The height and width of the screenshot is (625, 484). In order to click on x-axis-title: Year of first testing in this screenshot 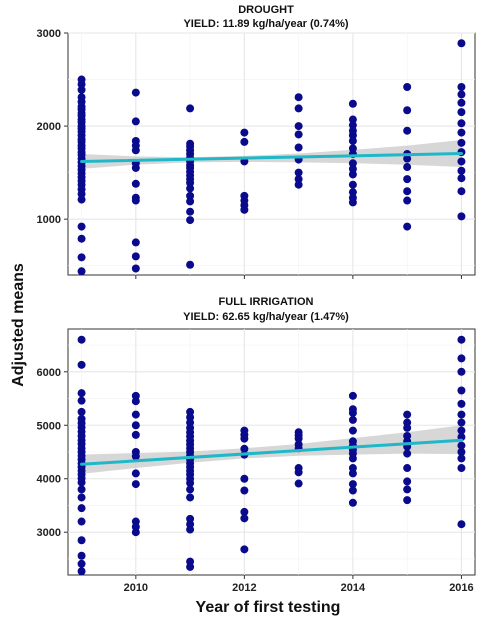, I will do `click(268, 607)`.